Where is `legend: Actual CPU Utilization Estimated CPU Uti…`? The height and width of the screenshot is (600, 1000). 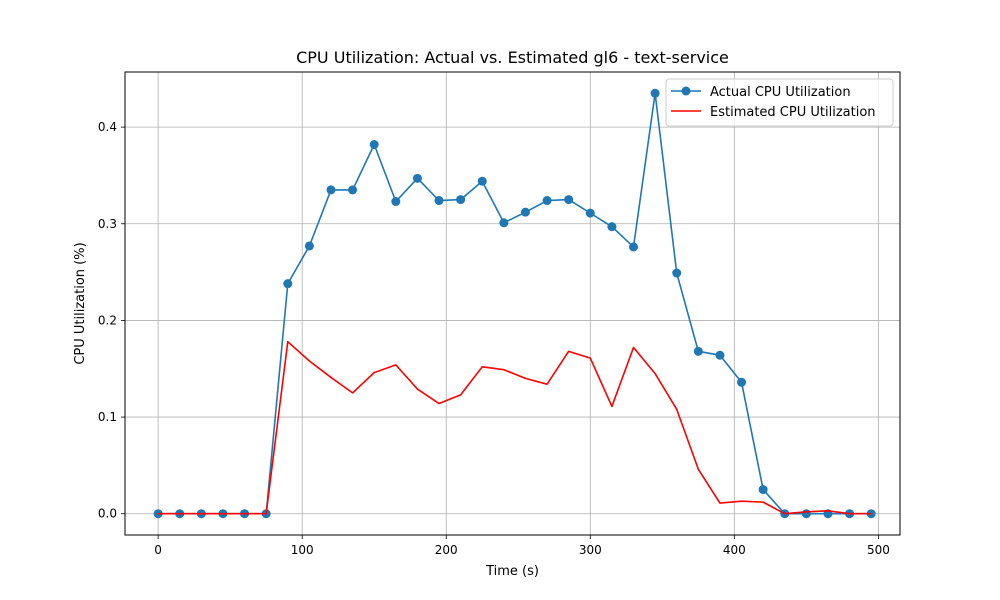 legend: Actual CPU Utilization Estimated CPU Uti… is located at coordinates (779, 102).